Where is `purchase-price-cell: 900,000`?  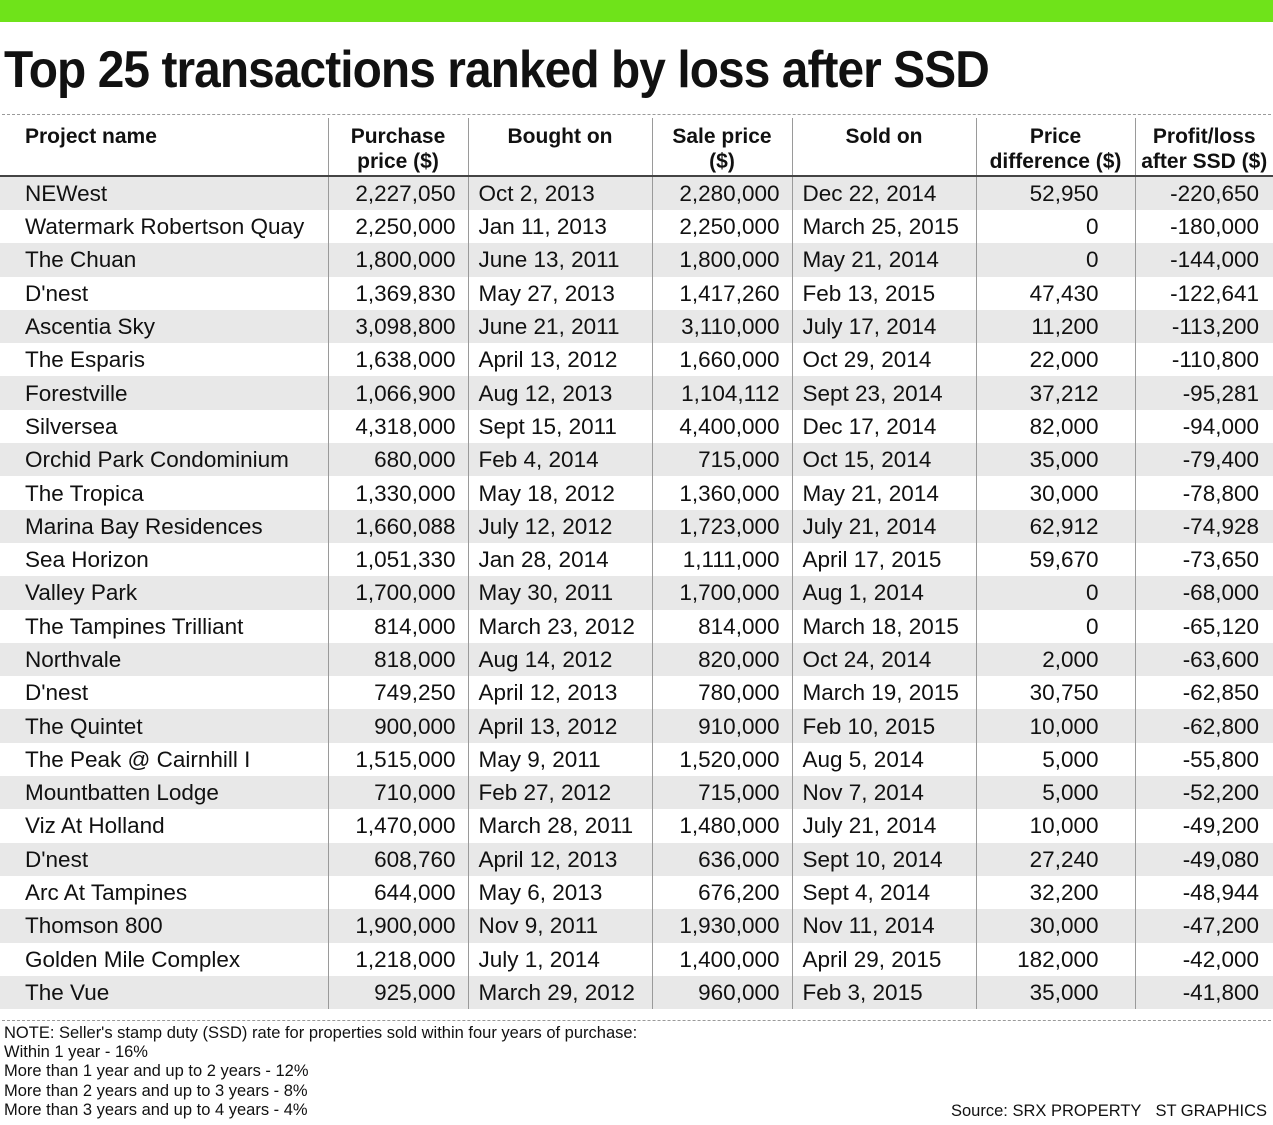 purchase-price-cell: 900,000 is located at coordinates (398, 726).